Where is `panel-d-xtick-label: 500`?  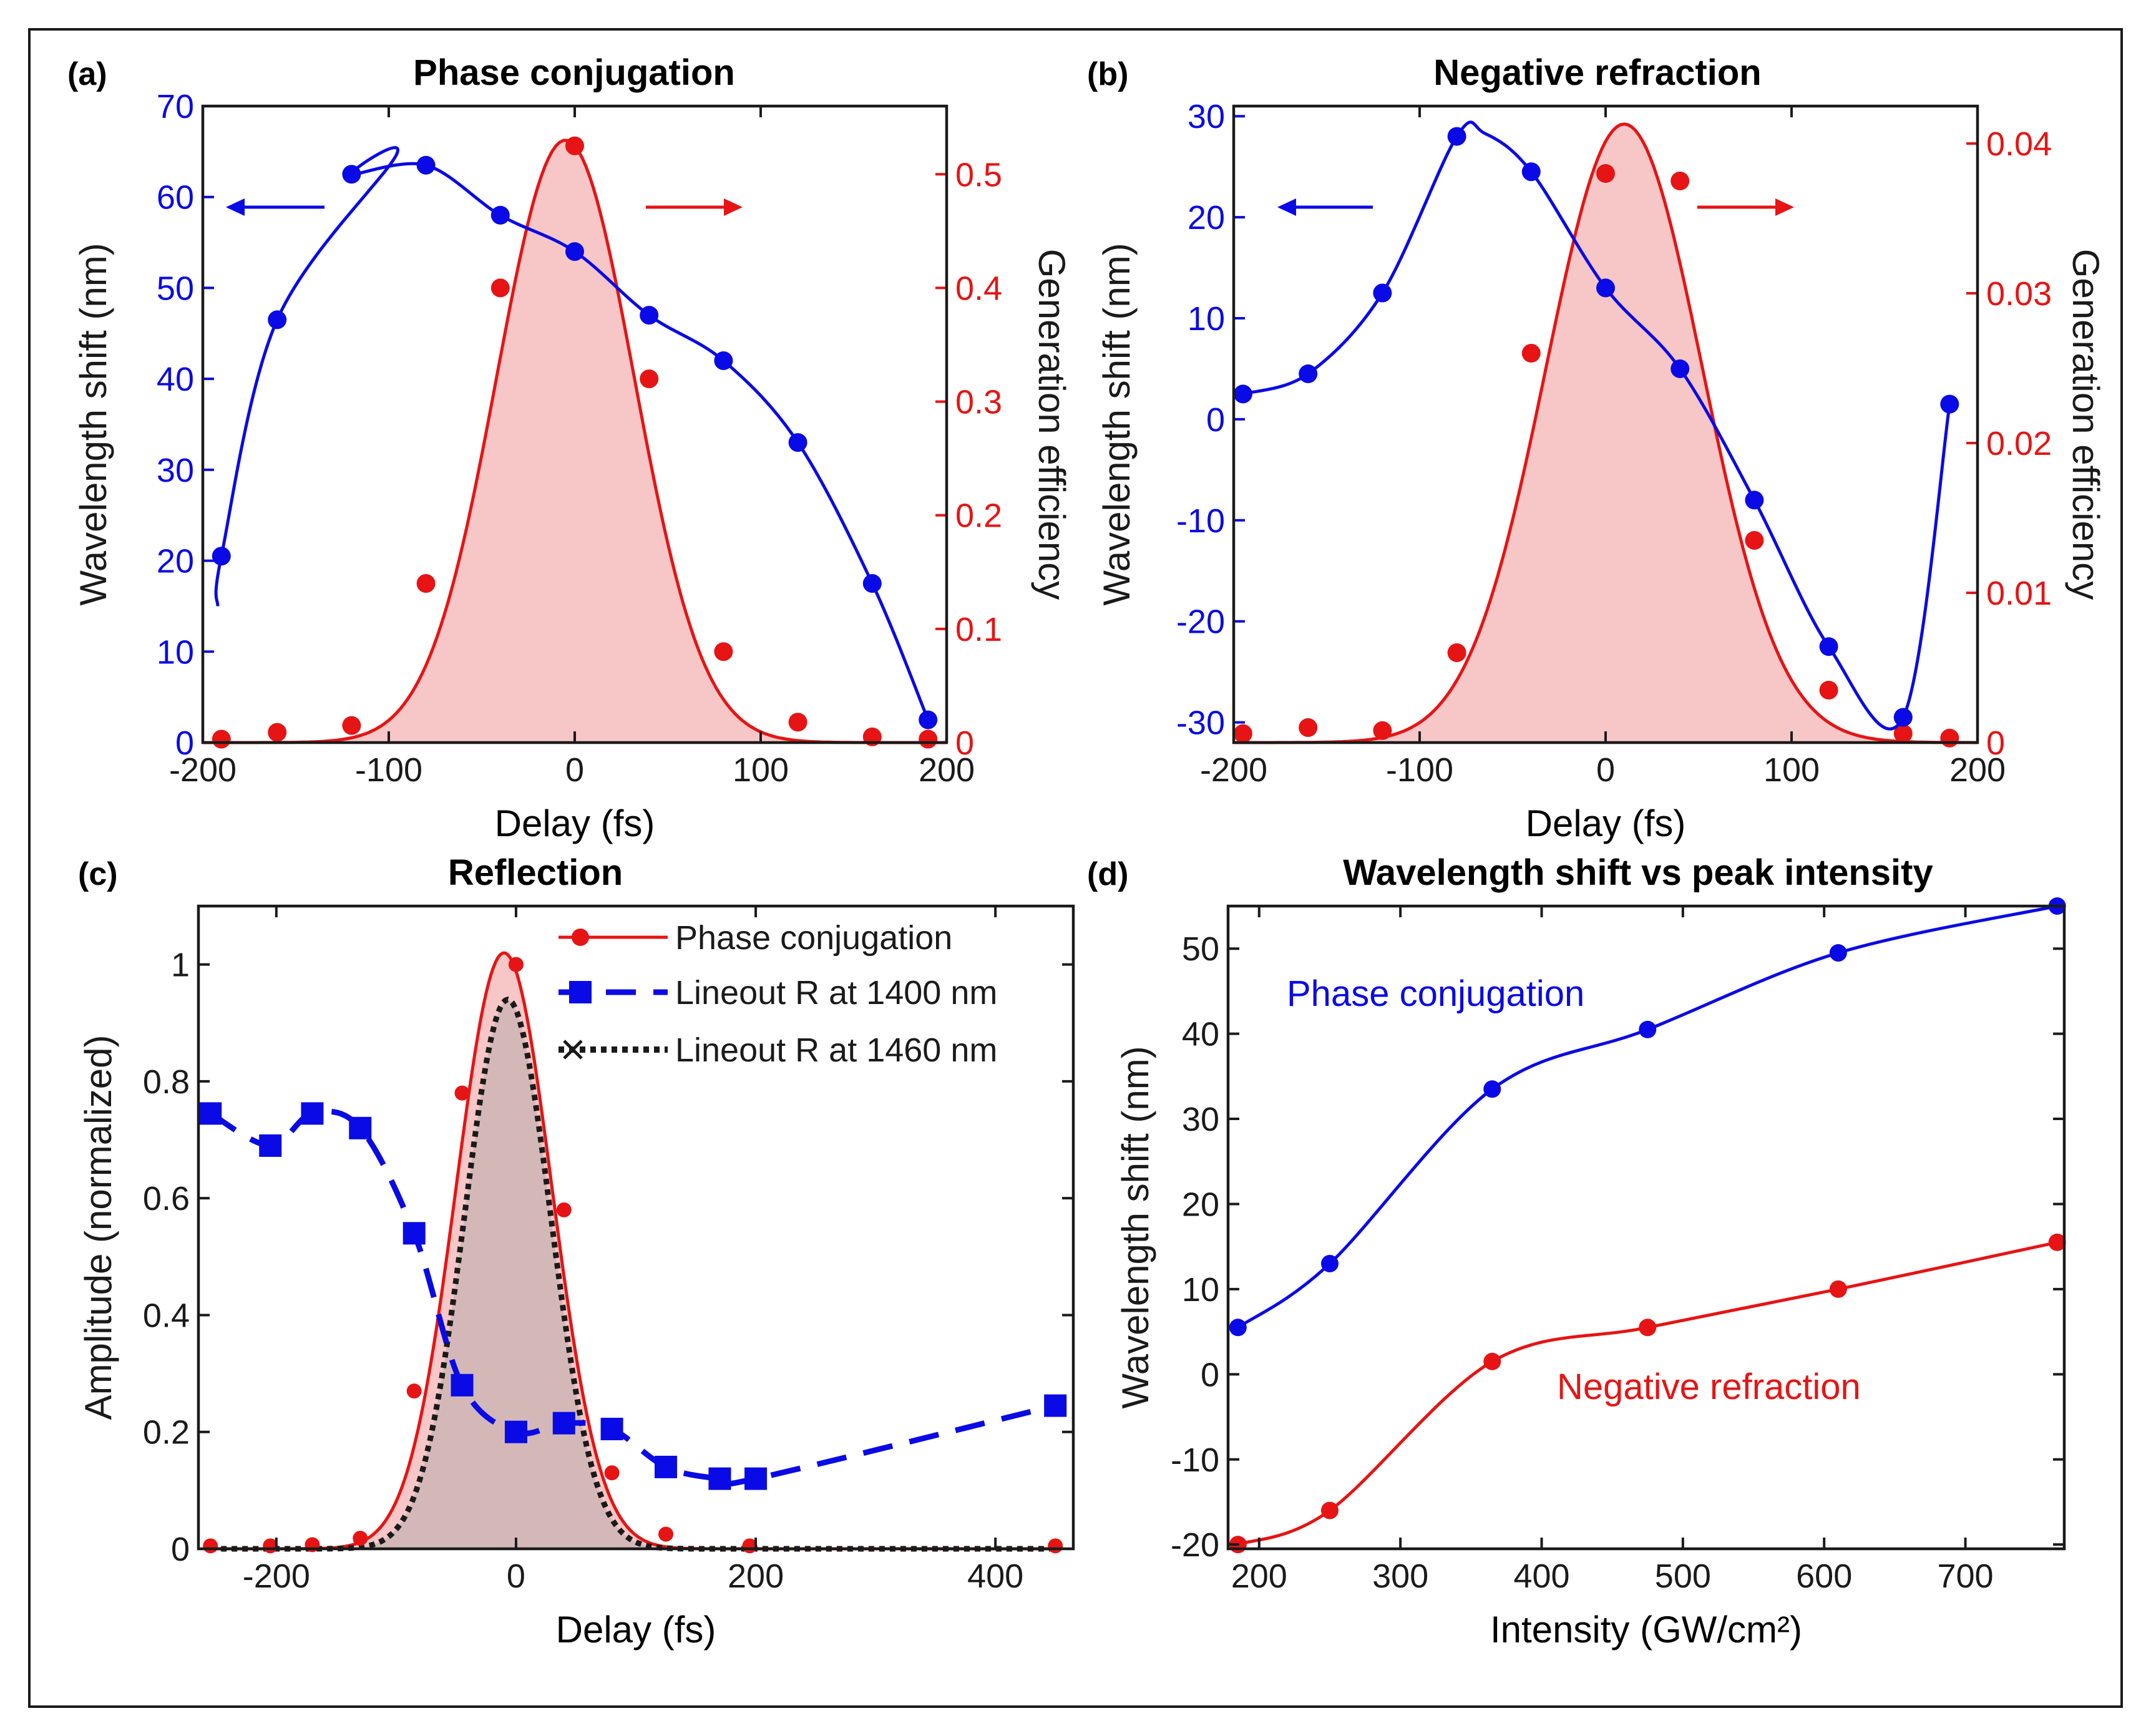 panel-d-xtick-label: 500 is located at coordinates (1683, 1576).